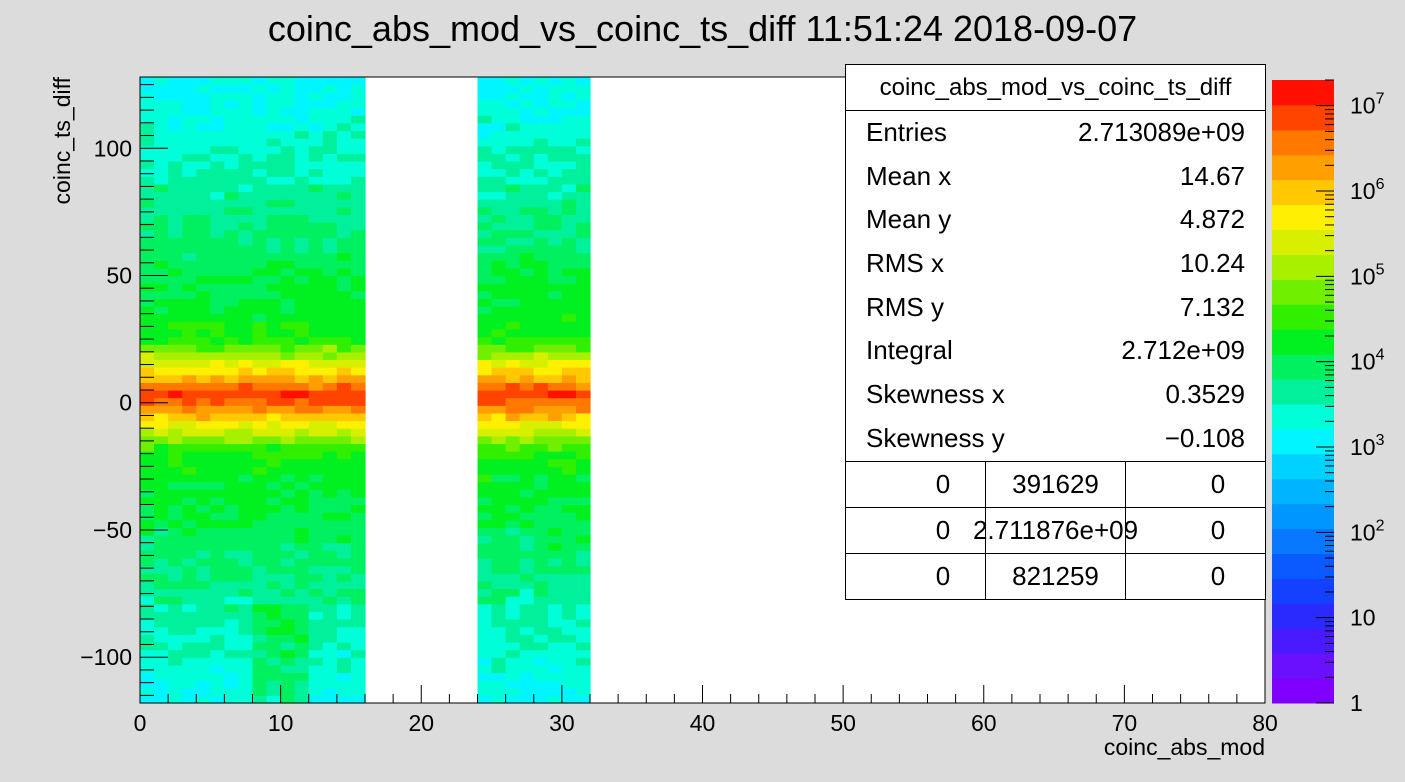 The image size is (1405, 782). What do you see at coordinates (1212, 306) in the screenshot?
I see `stats-value: 7.132` at bounding box center [1212, 306].